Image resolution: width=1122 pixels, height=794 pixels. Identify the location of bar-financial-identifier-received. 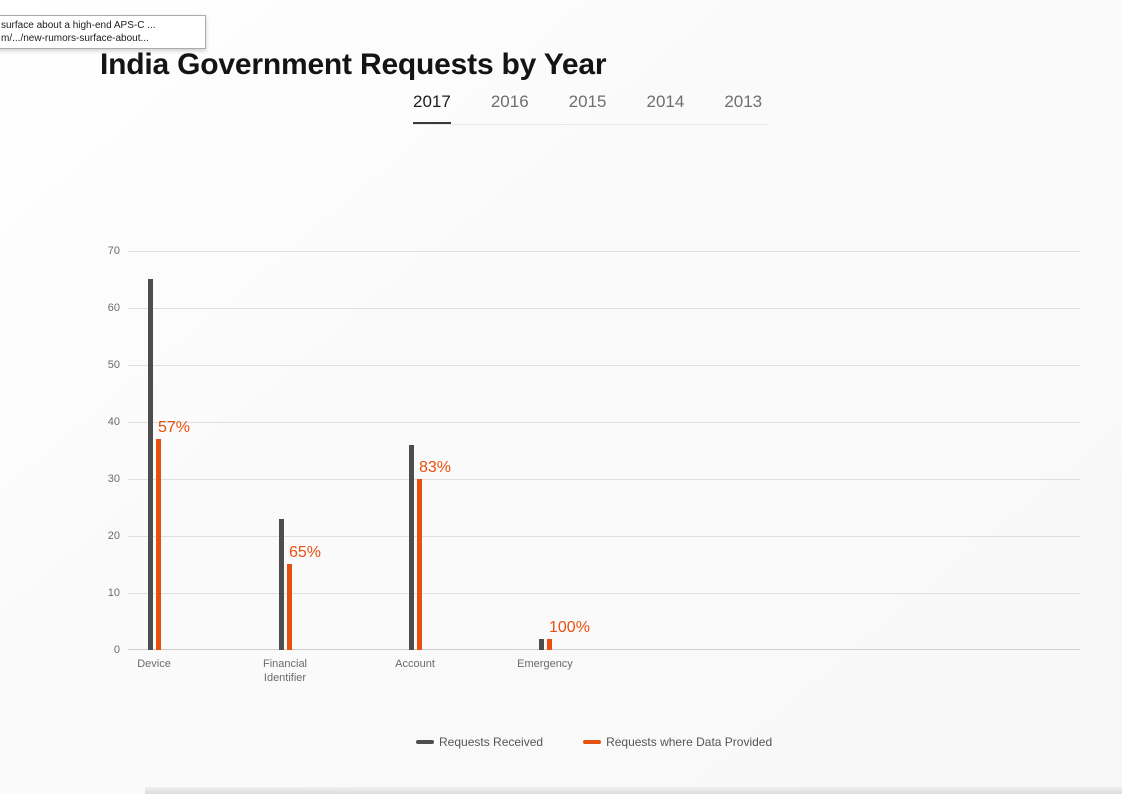
(281, 584).